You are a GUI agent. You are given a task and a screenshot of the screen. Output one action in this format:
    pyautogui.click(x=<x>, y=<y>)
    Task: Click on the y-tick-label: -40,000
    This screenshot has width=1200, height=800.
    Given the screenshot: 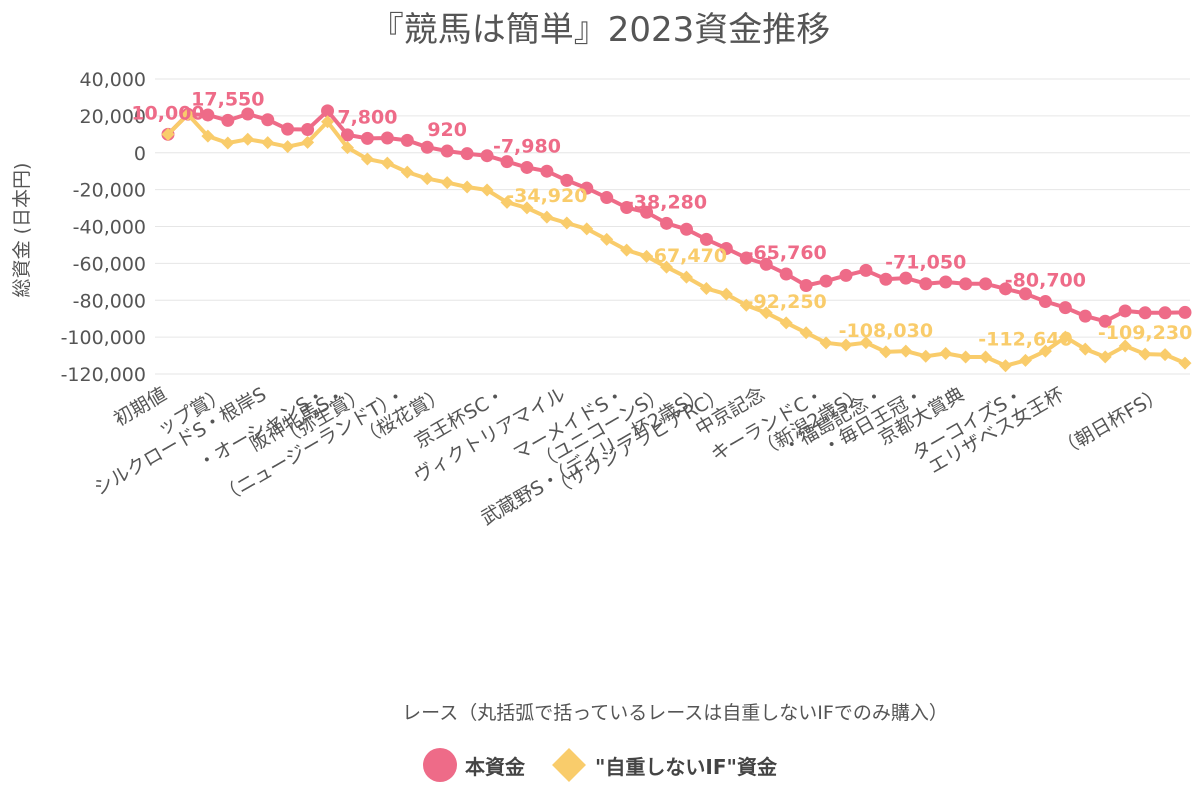 What is the action you would take?
    pyautogui.click(x=109, y=228)
    